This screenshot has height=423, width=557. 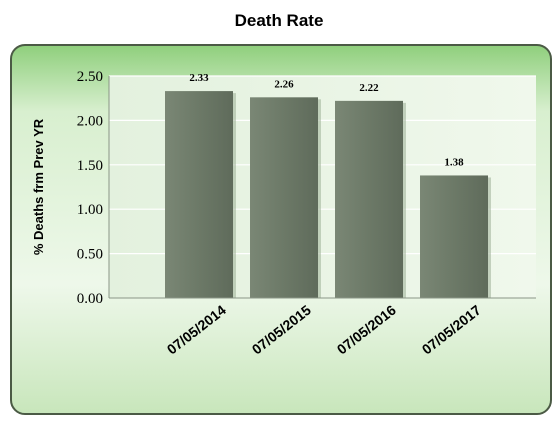 I want to click on data-labels: 2.33 2.26 2.22 1.38, so click(x=326, y=120).